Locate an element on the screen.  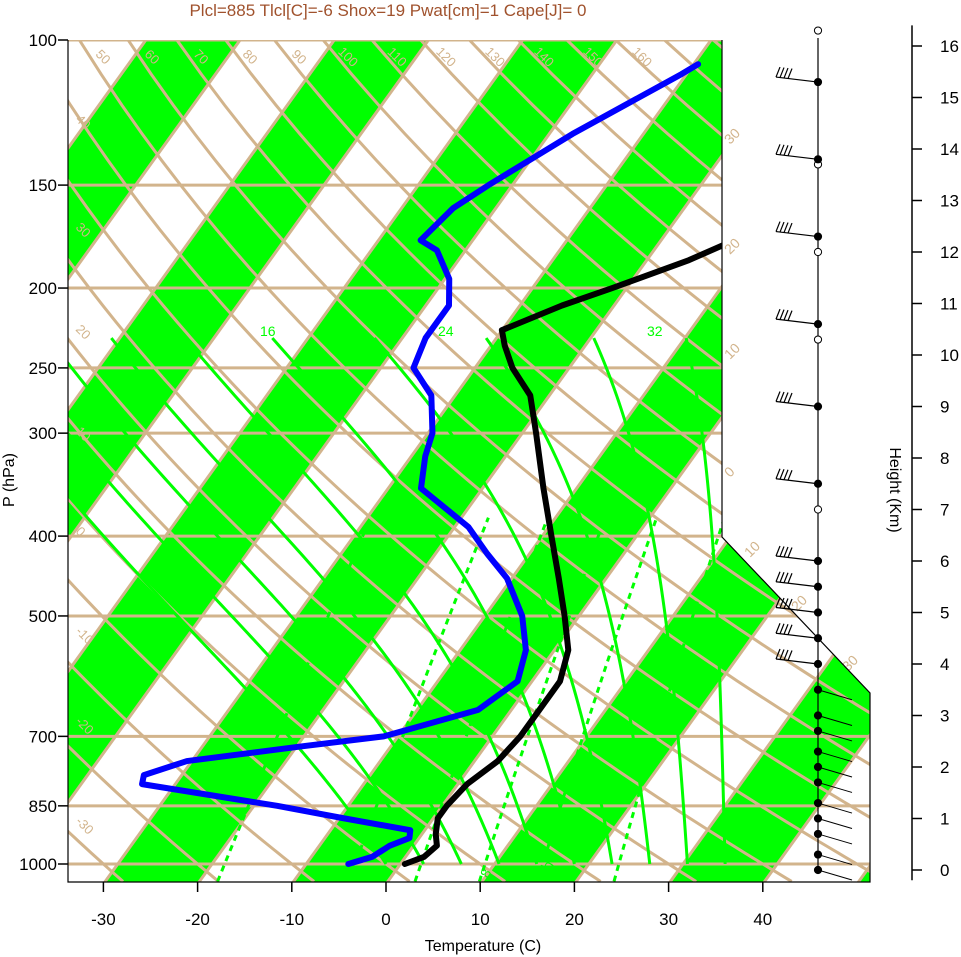
height-tick-label: 11 is located at coordinates (949, 304).